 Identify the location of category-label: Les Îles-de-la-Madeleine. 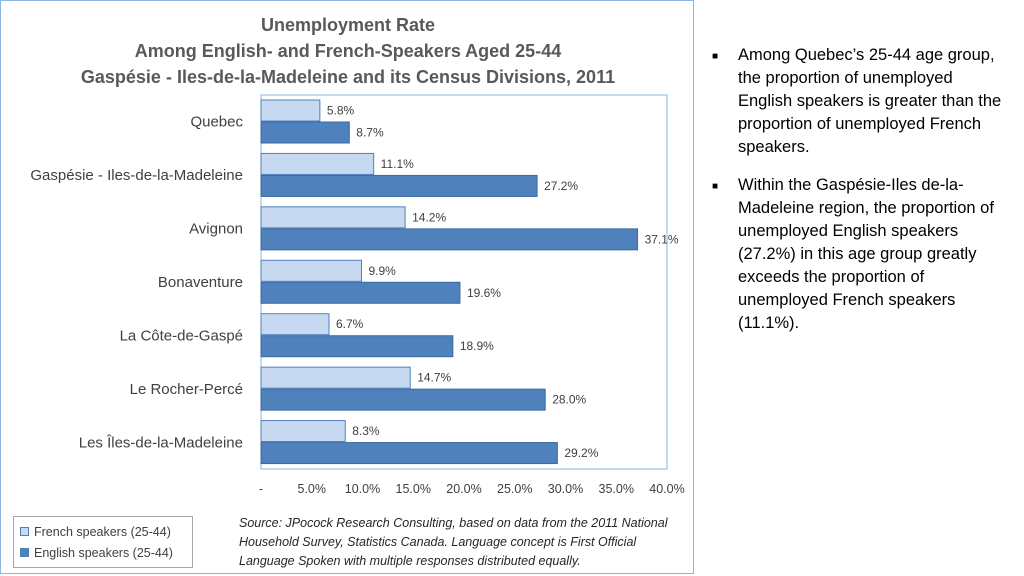
(161, 442).